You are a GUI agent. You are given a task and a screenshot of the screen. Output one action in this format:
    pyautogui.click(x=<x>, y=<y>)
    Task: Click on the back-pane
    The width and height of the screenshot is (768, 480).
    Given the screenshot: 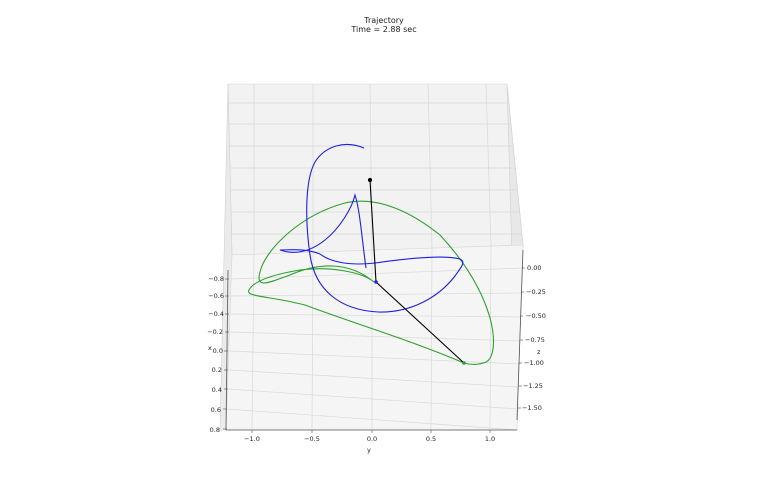 What is the action you would take?
    pyautogui.click(x=375, y=169)
    